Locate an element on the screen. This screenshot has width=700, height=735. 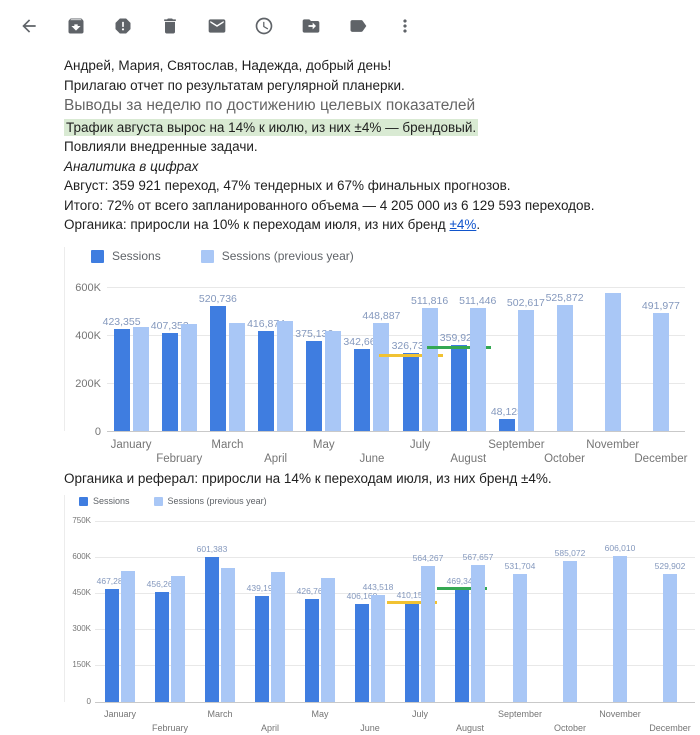
snooze-button is located at coordinates (264, 26).